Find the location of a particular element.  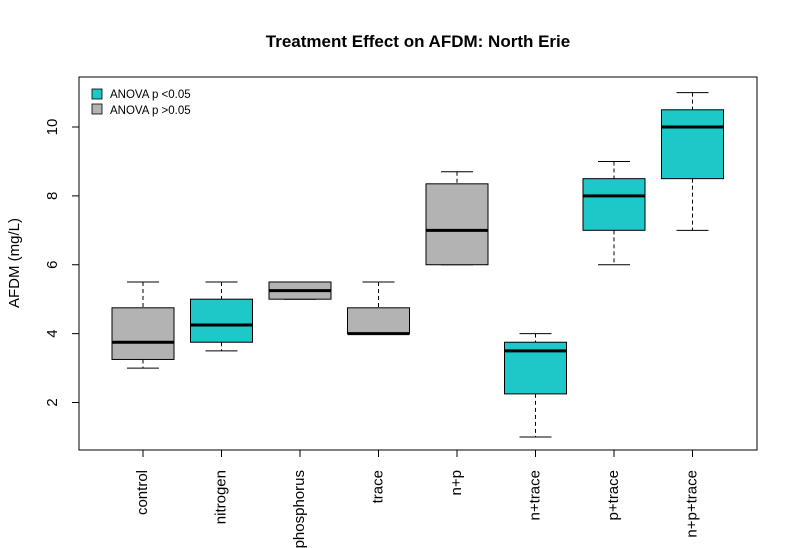

x-tick-label: phosphorus is located at coordinates (299, 509).